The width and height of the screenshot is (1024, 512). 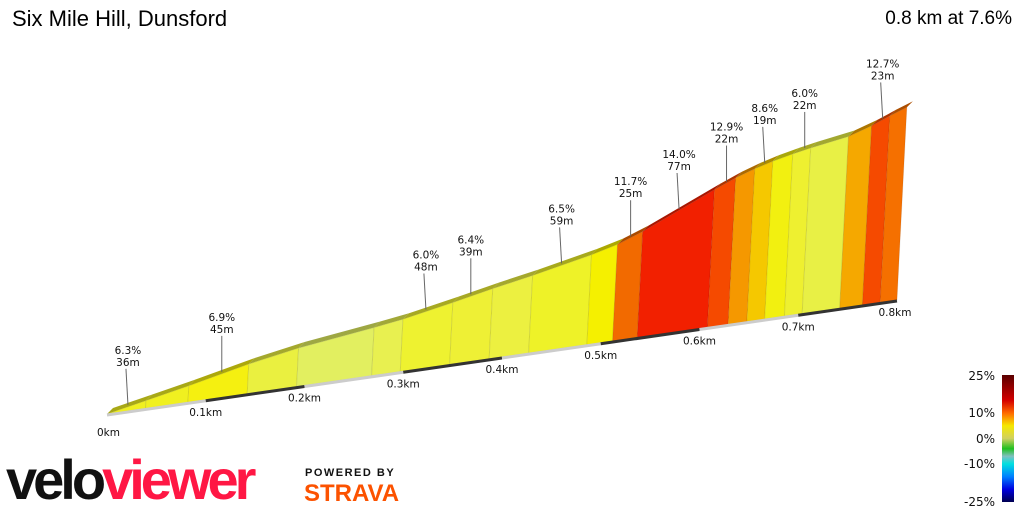 What do you see at coordinates (108, 433) in the screenshot?
I see `x-tick-label: 0km` at bounding box center [108, 433].